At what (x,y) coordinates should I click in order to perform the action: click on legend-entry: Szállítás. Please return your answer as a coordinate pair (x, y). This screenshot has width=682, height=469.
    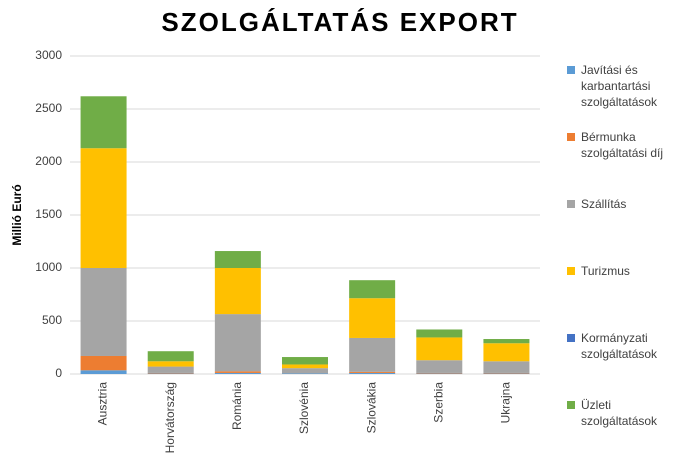
    Looking at the image, I should click on (623, 204).